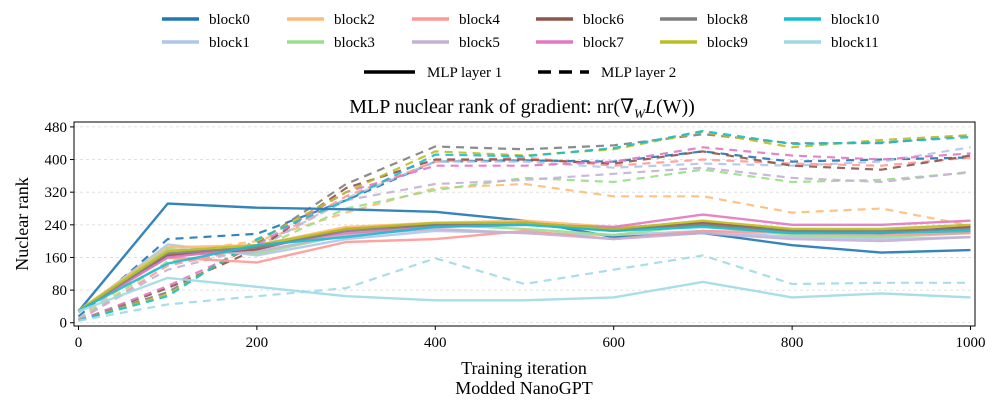 The width and height of the screenshot is (996, 409). What do you see at coordinates (727, 20) in the screenshot?
I see `legend-label-block8: block8` at bounding box center [727, 20].